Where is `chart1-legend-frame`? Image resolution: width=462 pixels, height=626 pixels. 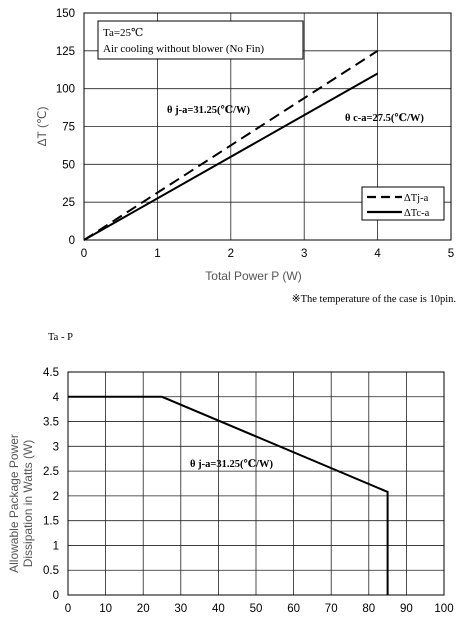 chart1-legend-frame is located at coordinates (403, 203).